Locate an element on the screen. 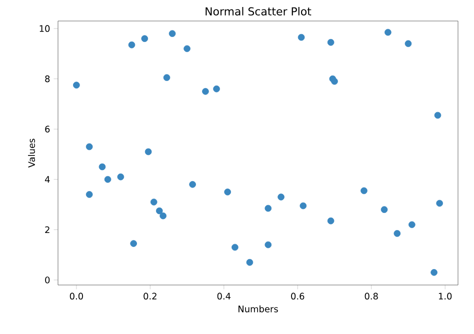 The width and height of the screenshot is (474, 334). y-tick-label: 10 is located at coordinates (45, 28).